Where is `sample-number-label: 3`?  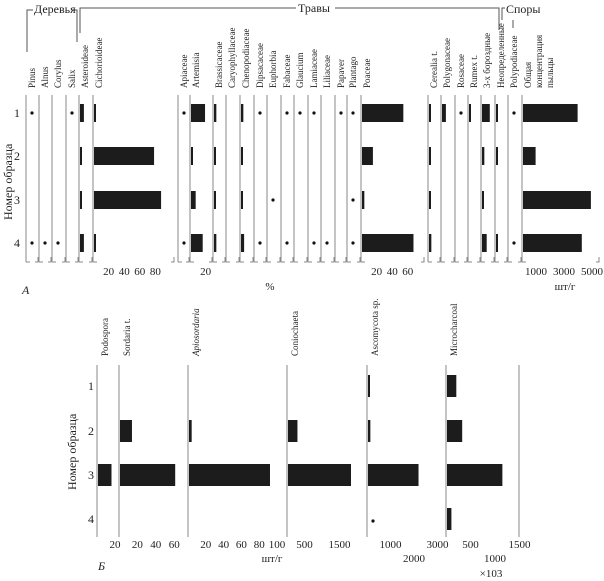 sample-number-label: 3 is located at coordinates (17, 200).